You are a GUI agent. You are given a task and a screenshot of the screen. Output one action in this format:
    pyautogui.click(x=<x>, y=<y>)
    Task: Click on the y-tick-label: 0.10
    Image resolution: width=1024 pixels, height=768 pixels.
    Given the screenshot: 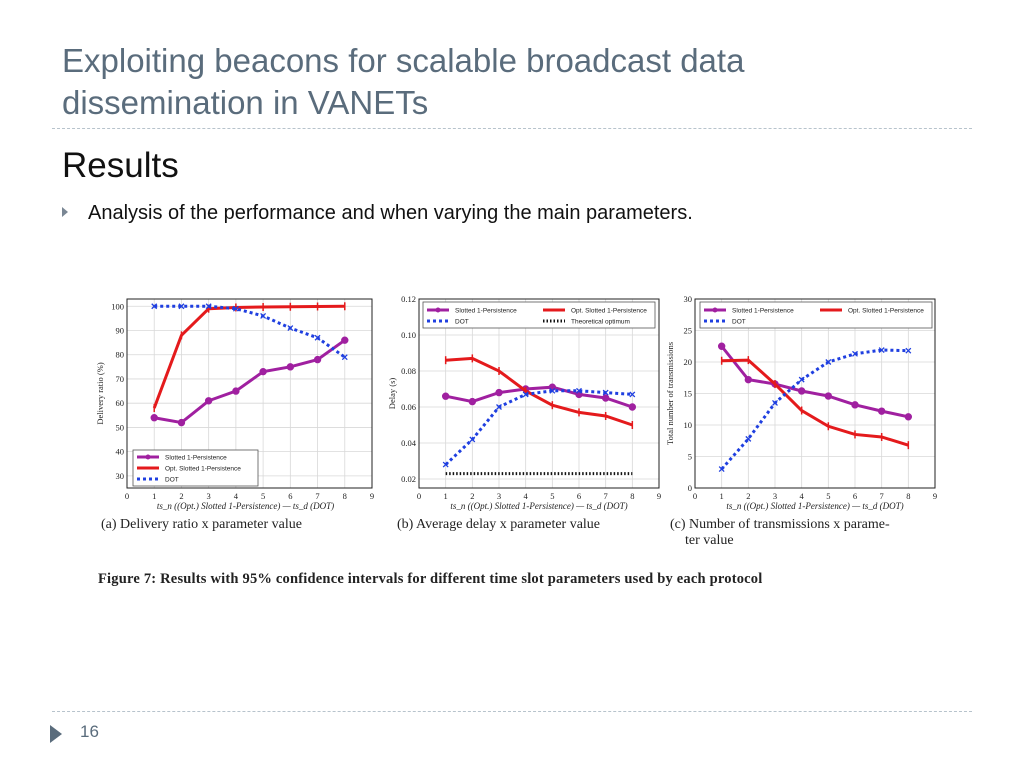 What is the action you would take?
    pyautogui.click(x=408, y=335)
    